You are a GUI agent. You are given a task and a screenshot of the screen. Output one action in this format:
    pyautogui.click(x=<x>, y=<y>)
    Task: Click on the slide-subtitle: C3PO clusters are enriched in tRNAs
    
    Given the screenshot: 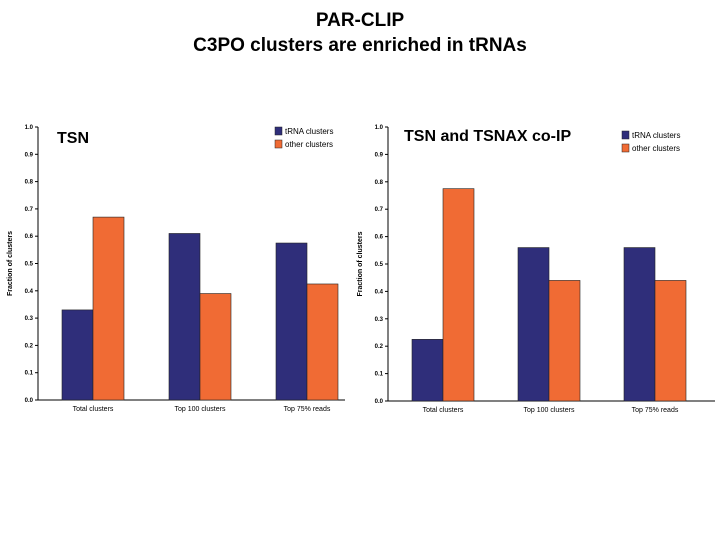 What is the action you would take?
    pyautogui.click(x=360, y=45)
    